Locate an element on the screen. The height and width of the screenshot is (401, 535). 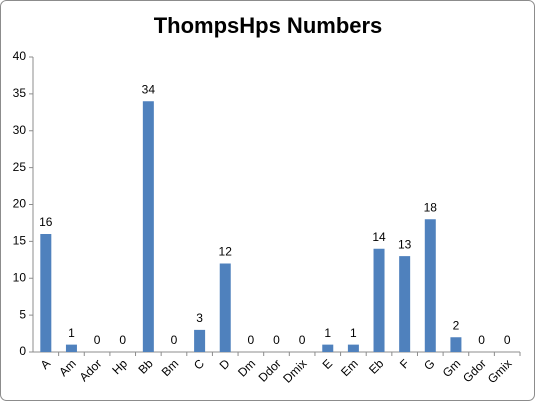
data-label: 12 is located at coordinates (226, 252).